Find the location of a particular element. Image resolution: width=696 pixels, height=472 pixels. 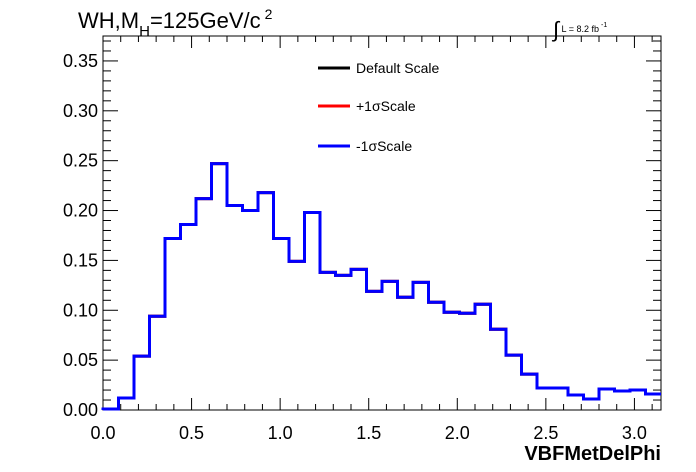

luminosity-value: L = 8.2 fb is located at coordinates (580, 29).